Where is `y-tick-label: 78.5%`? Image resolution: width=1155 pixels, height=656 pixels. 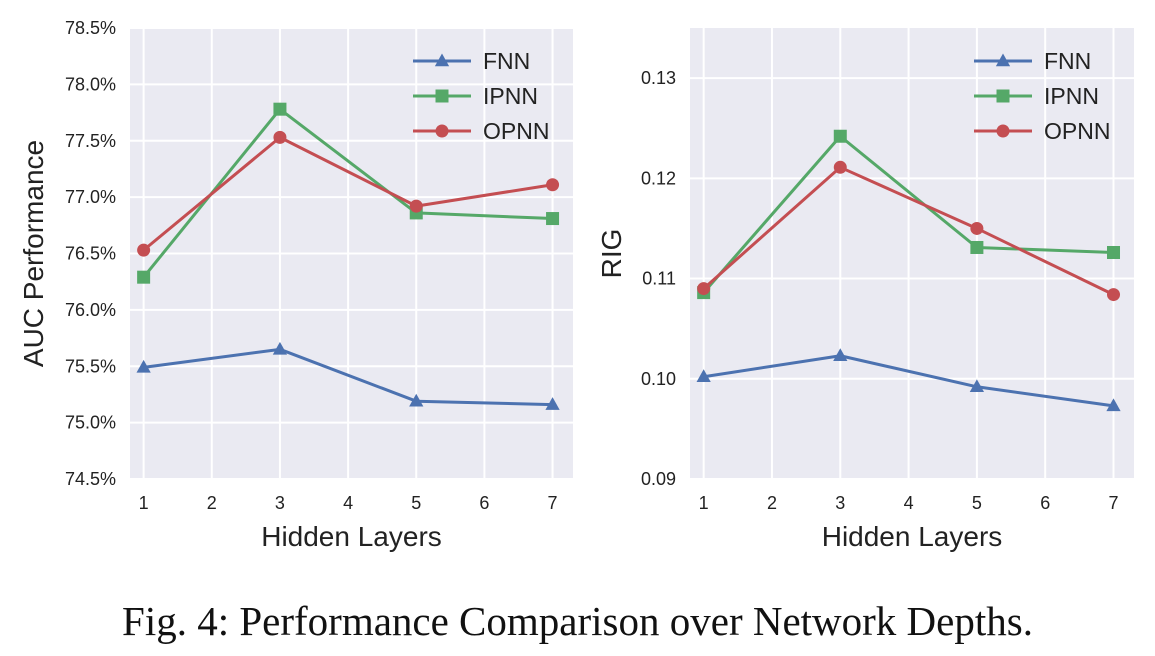
y-tick-label: 78.5% is located at coordinates (90, 28).